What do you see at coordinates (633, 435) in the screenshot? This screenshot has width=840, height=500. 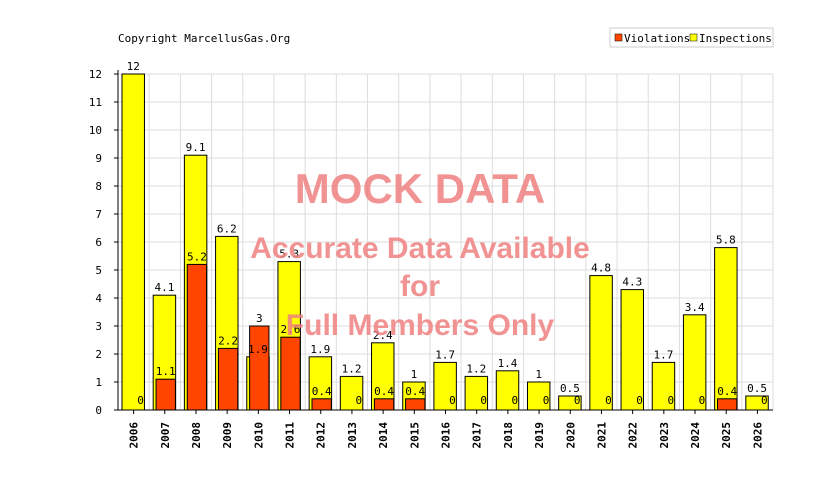 I see `x-tick-label: 2022` at bounding box center [633, 435].